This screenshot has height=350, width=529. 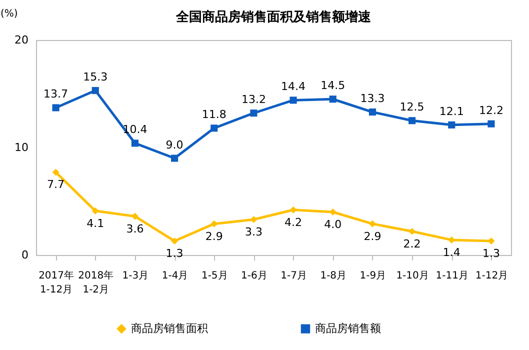 I want to click on x-tick-label: 1-10月, so click(x=412, y=276).